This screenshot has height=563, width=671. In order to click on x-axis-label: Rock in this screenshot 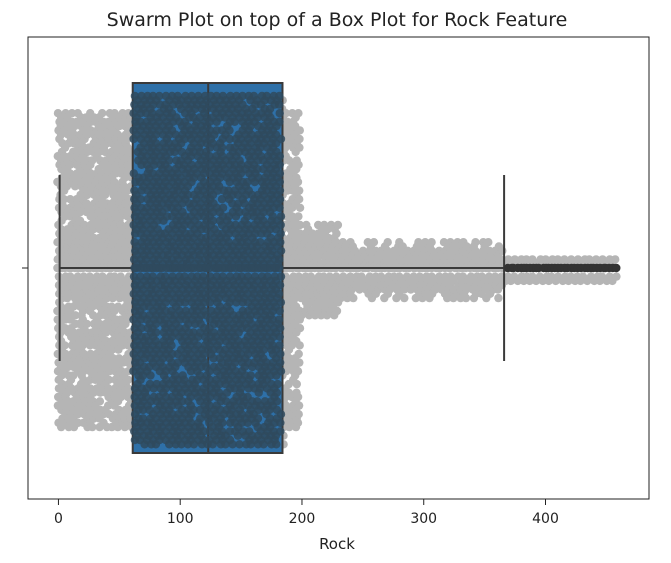, I will do `click(337, 544)`.